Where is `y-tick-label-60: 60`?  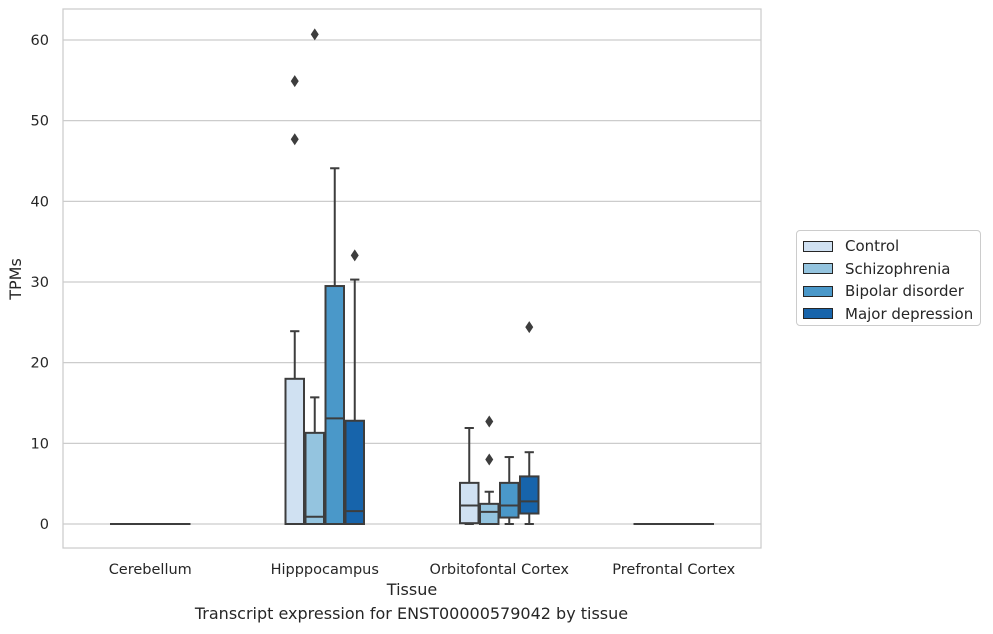 y-tick-label-60: 60 is located at coordinates (40, 41).